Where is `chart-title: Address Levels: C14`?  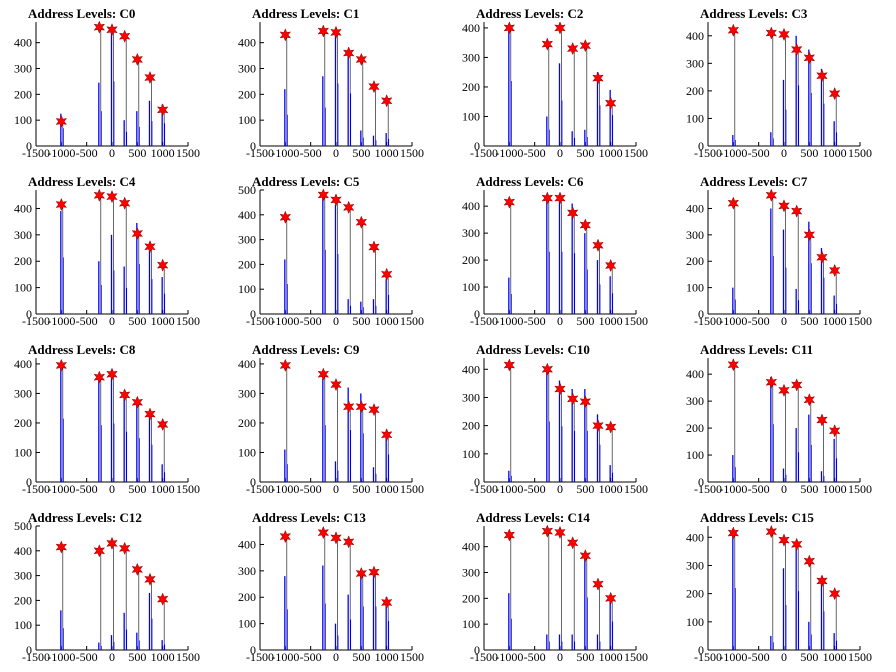
chart-title: Address Levels: C14 is located at coordinates (533, 517).